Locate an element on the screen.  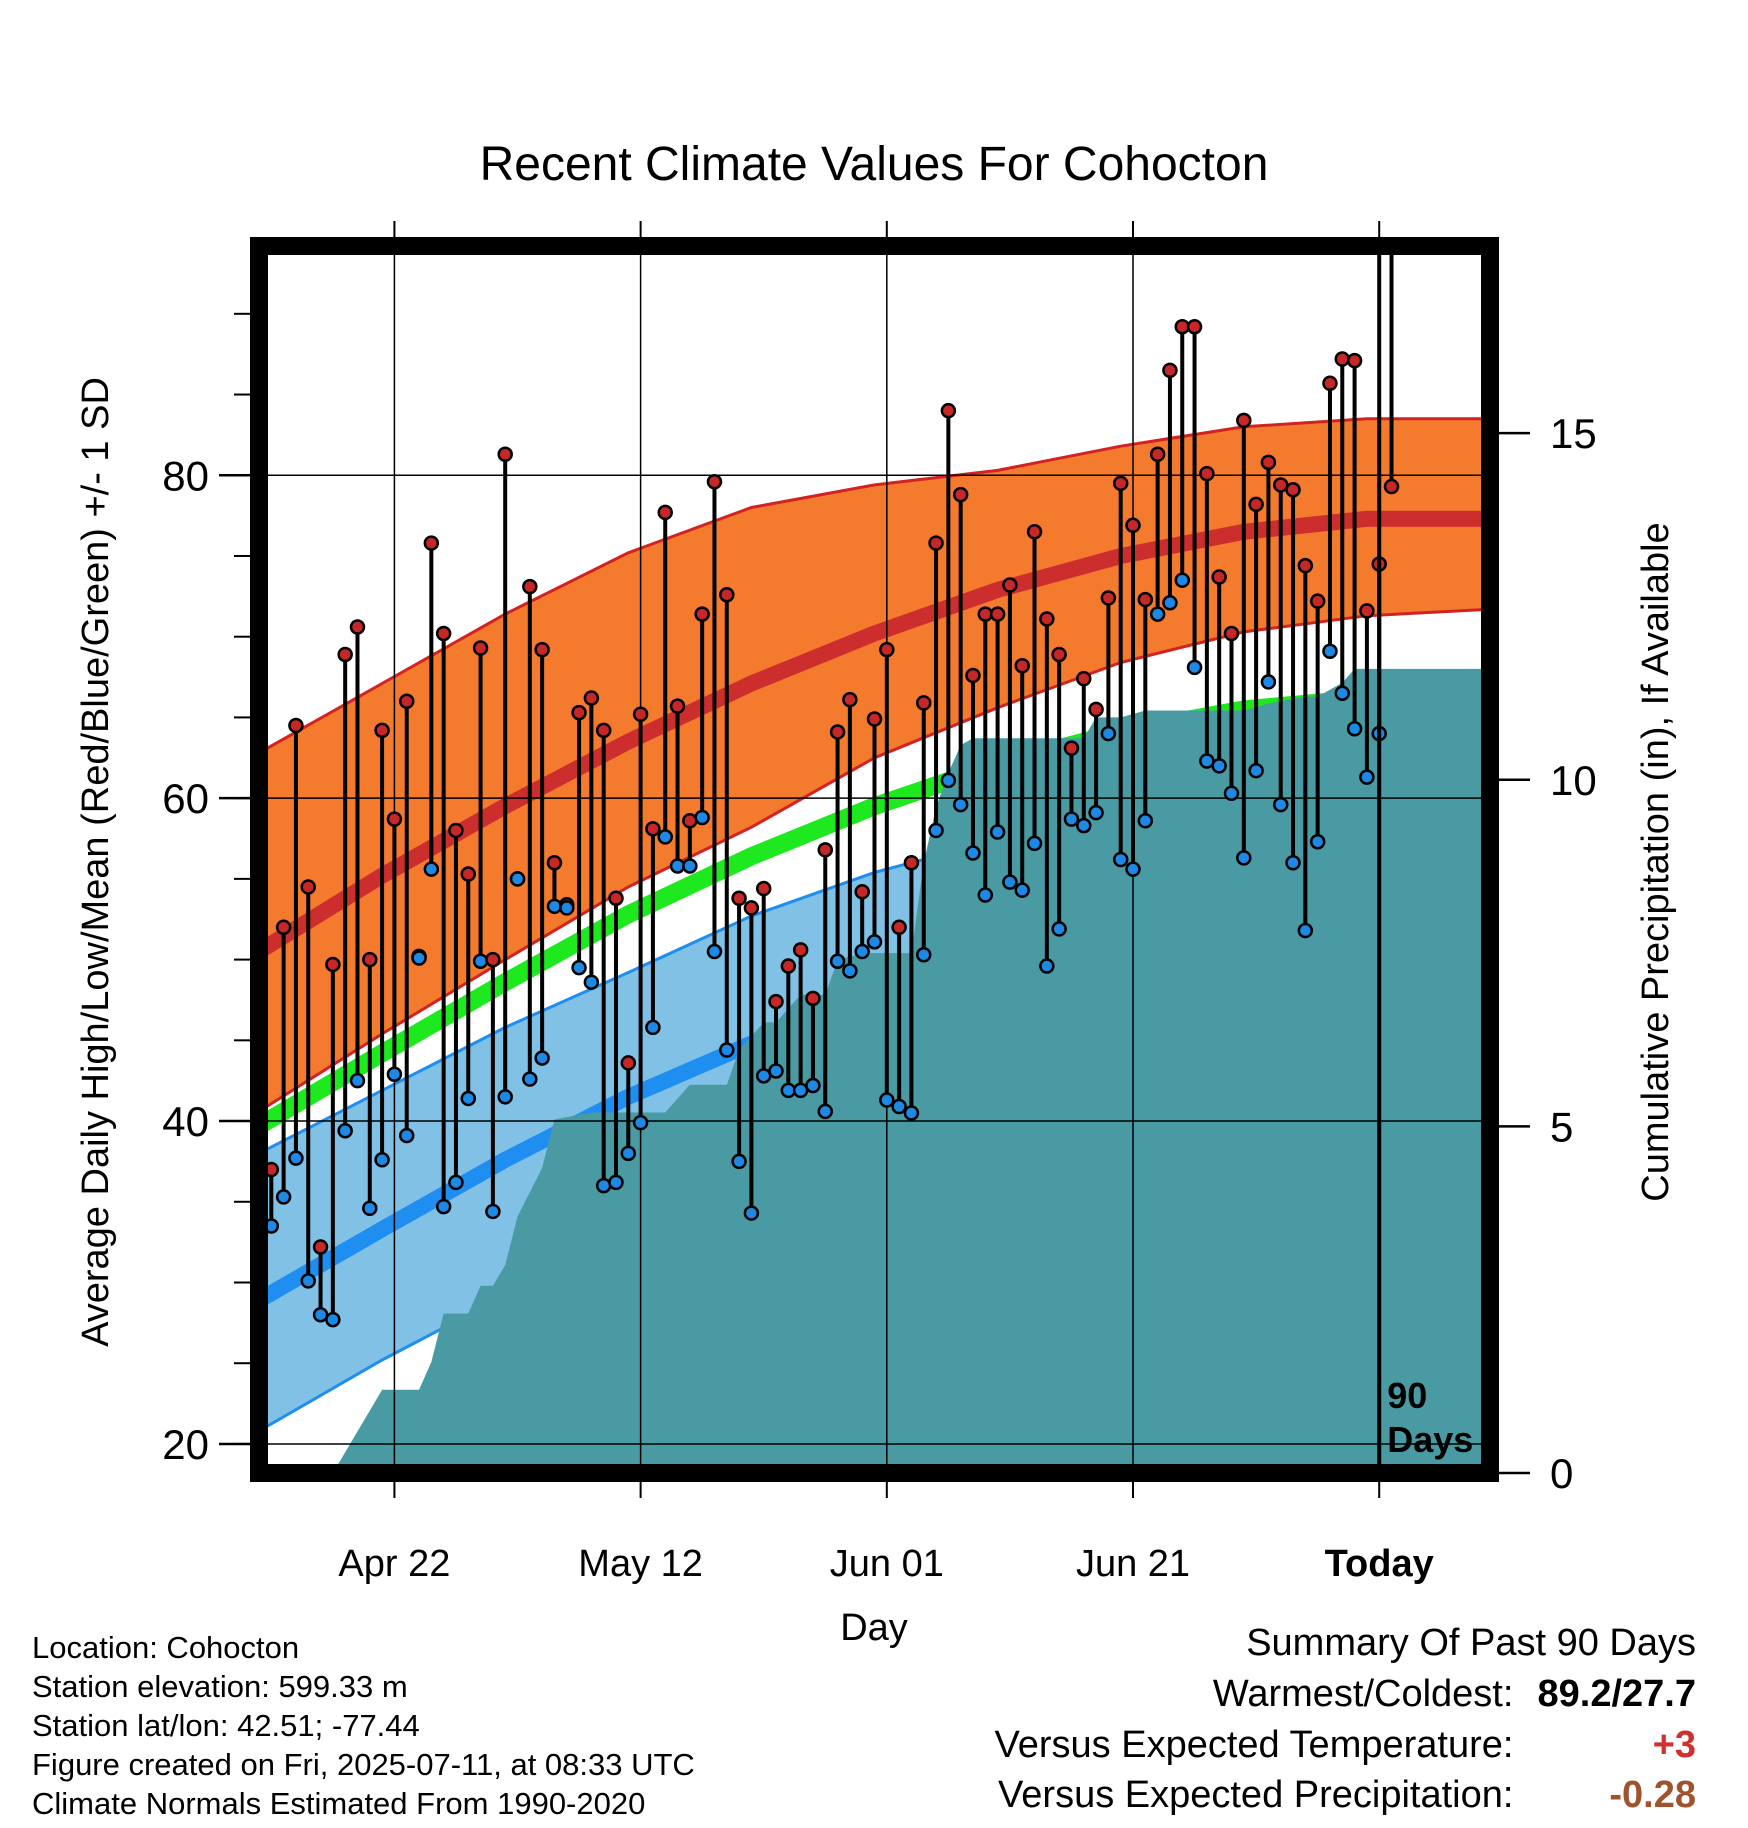
precipitation-anomaly-label: Versus Expected Precipitation: is located at coordinates (1256, 1795).